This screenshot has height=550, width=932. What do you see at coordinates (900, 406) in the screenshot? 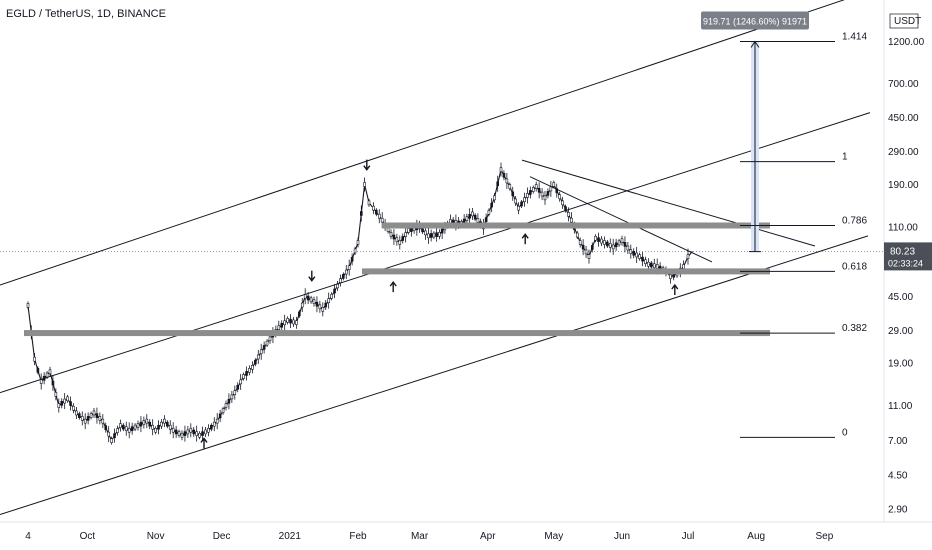
I see `y-tick-label: 11.00` at bounding box center [900, 406].